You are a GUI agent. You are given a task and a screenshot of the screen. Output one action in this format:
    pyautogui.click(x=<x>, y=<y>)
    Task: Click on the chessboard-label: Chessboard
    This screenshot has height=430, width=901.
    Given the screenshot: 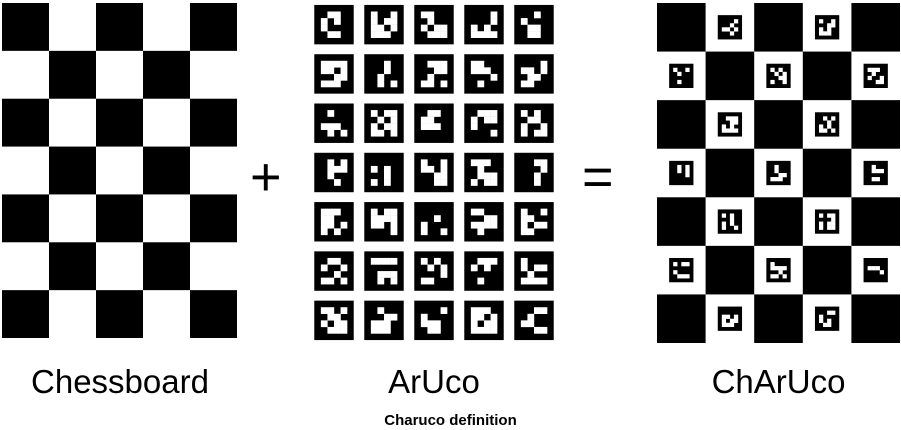 What is the action you would take?
    pyautogui.click(x=120, y=381)
    